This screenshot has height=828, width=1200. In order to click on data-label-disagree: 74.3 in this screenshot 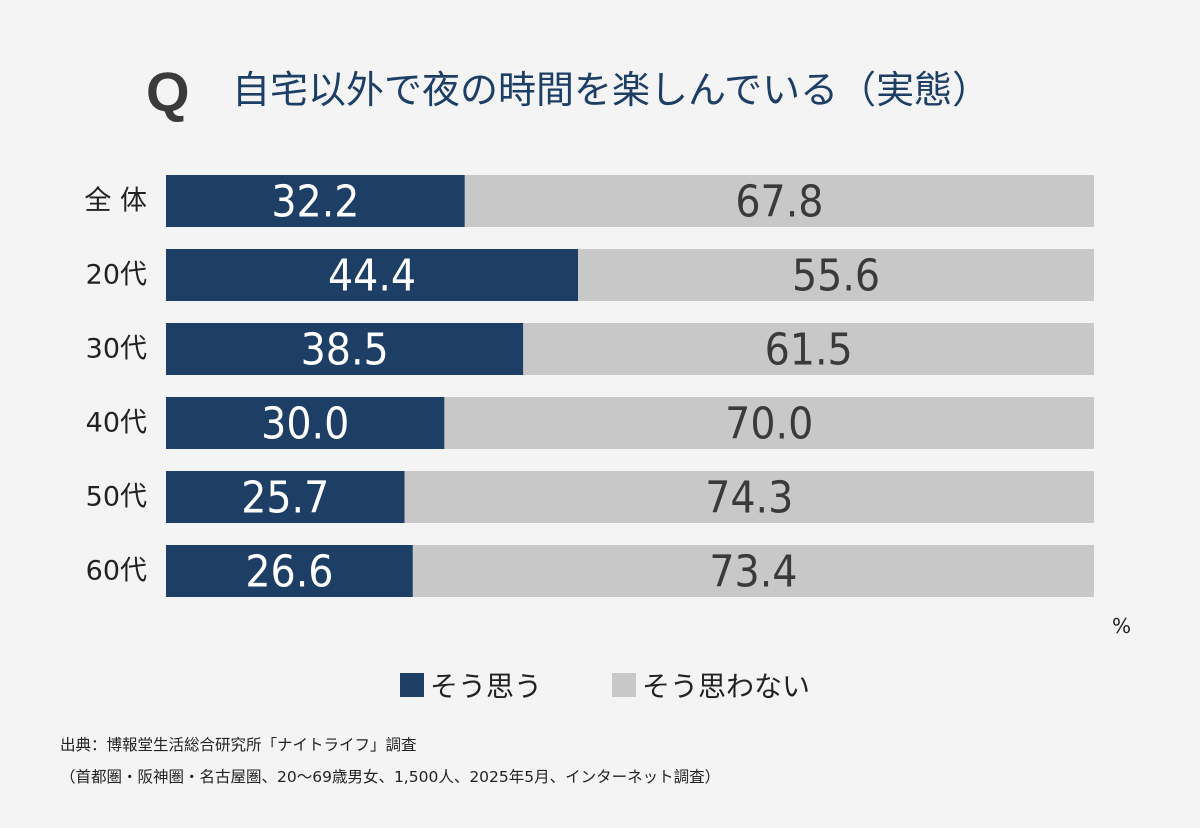, I will do `click(749, 498)`.